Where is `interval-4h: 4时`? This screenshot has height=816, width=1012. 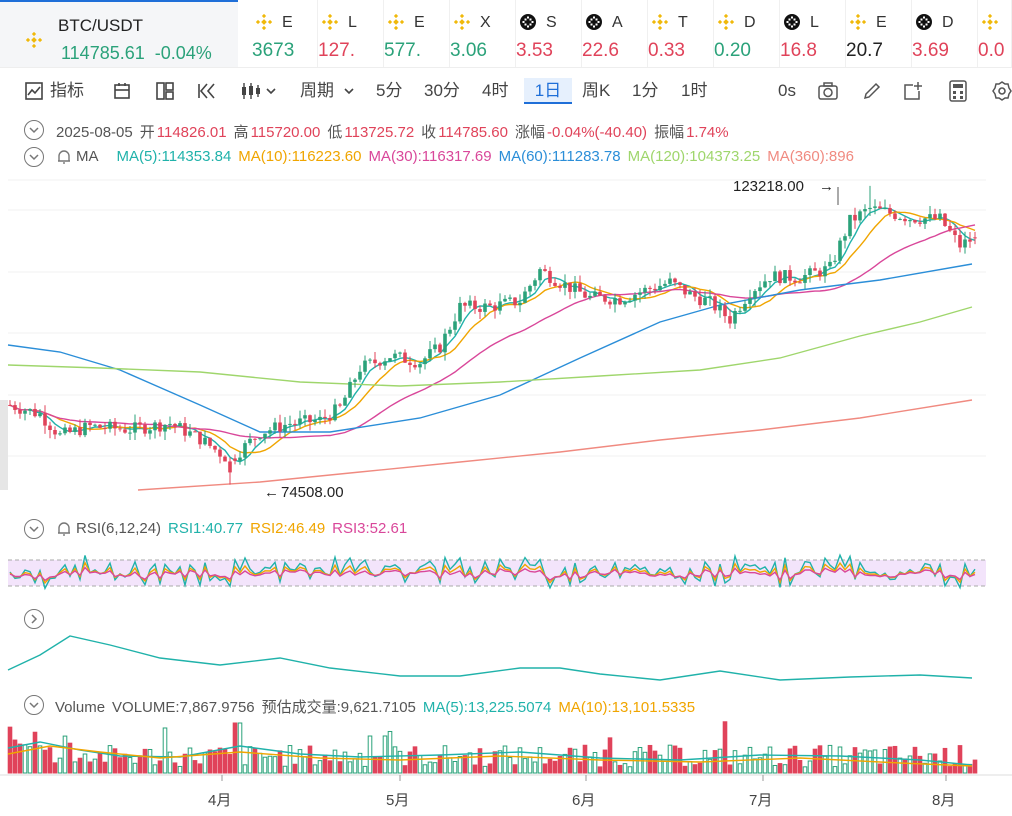 interval-4h: 4时 is located at coordinates (495, 90).